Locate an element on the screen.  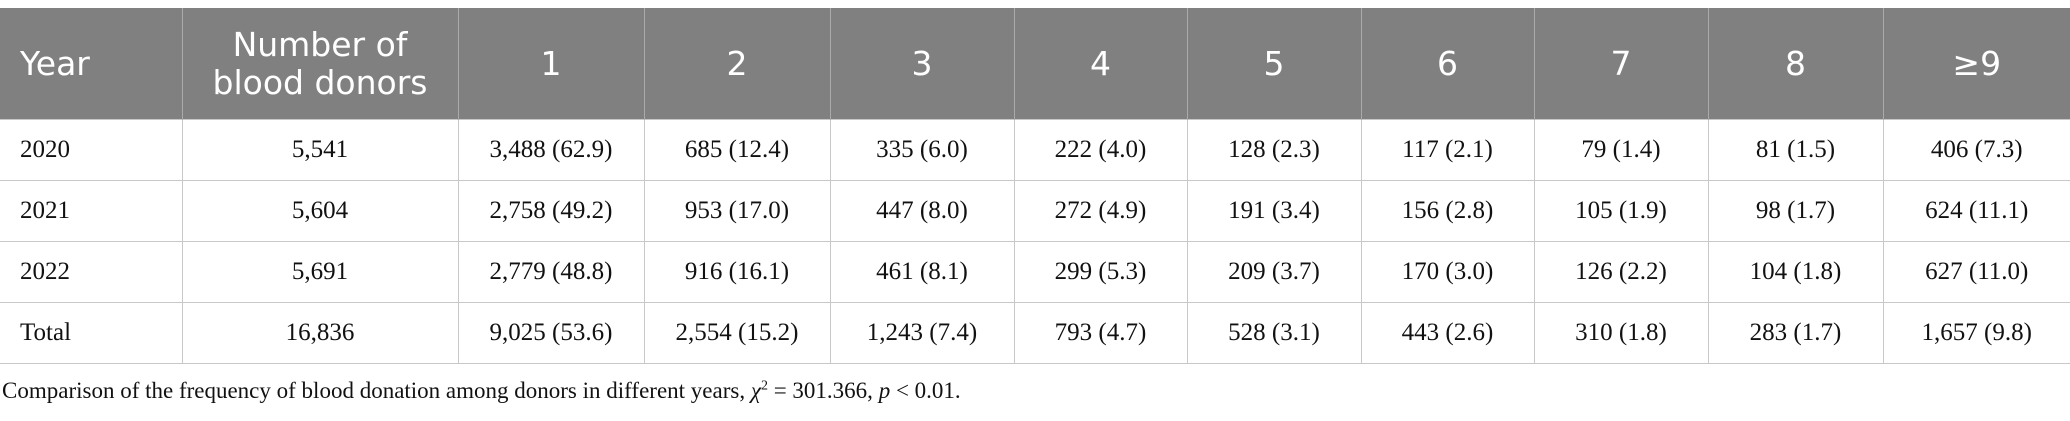
footnote-text: < 0.01. is located at coordinates (925, 390).